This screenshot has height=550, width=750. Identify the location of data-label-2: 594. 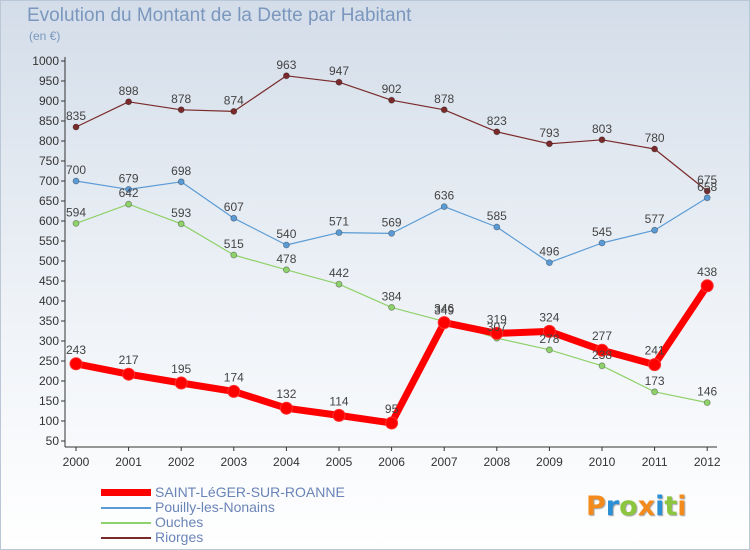
(76, 212).